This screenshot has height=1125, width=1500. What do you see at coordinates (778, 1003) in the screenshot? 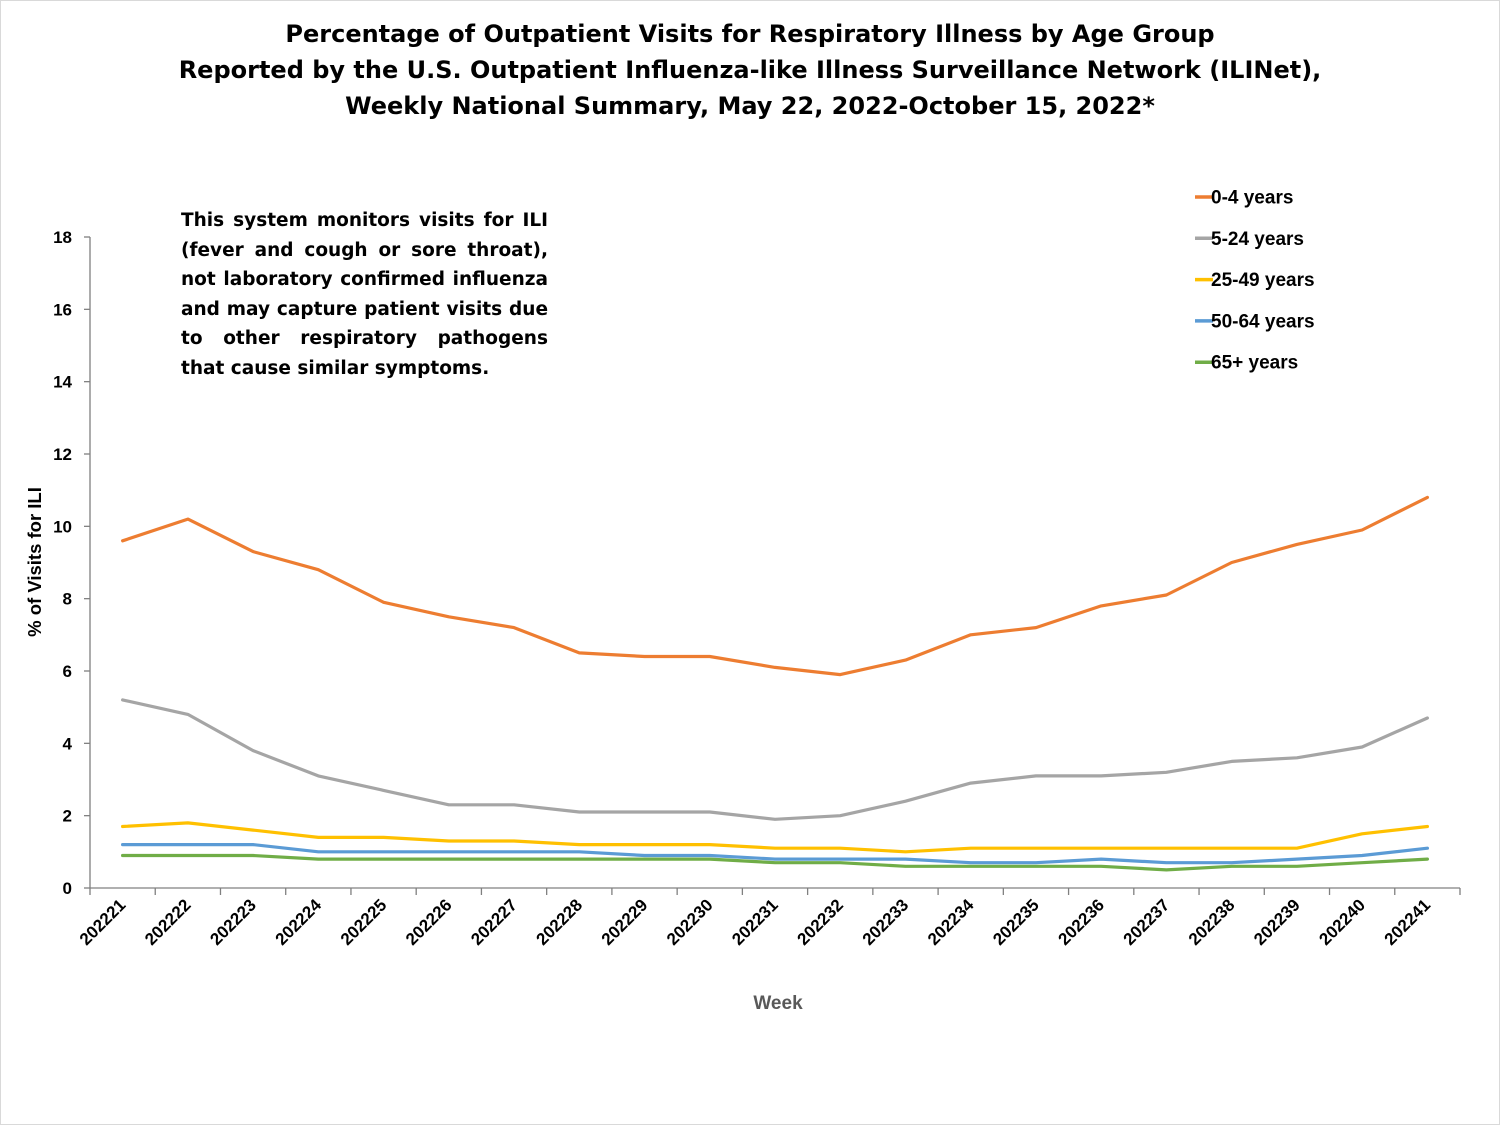
I see `x-axis-label: Week` at bounding box center [778, 1003].